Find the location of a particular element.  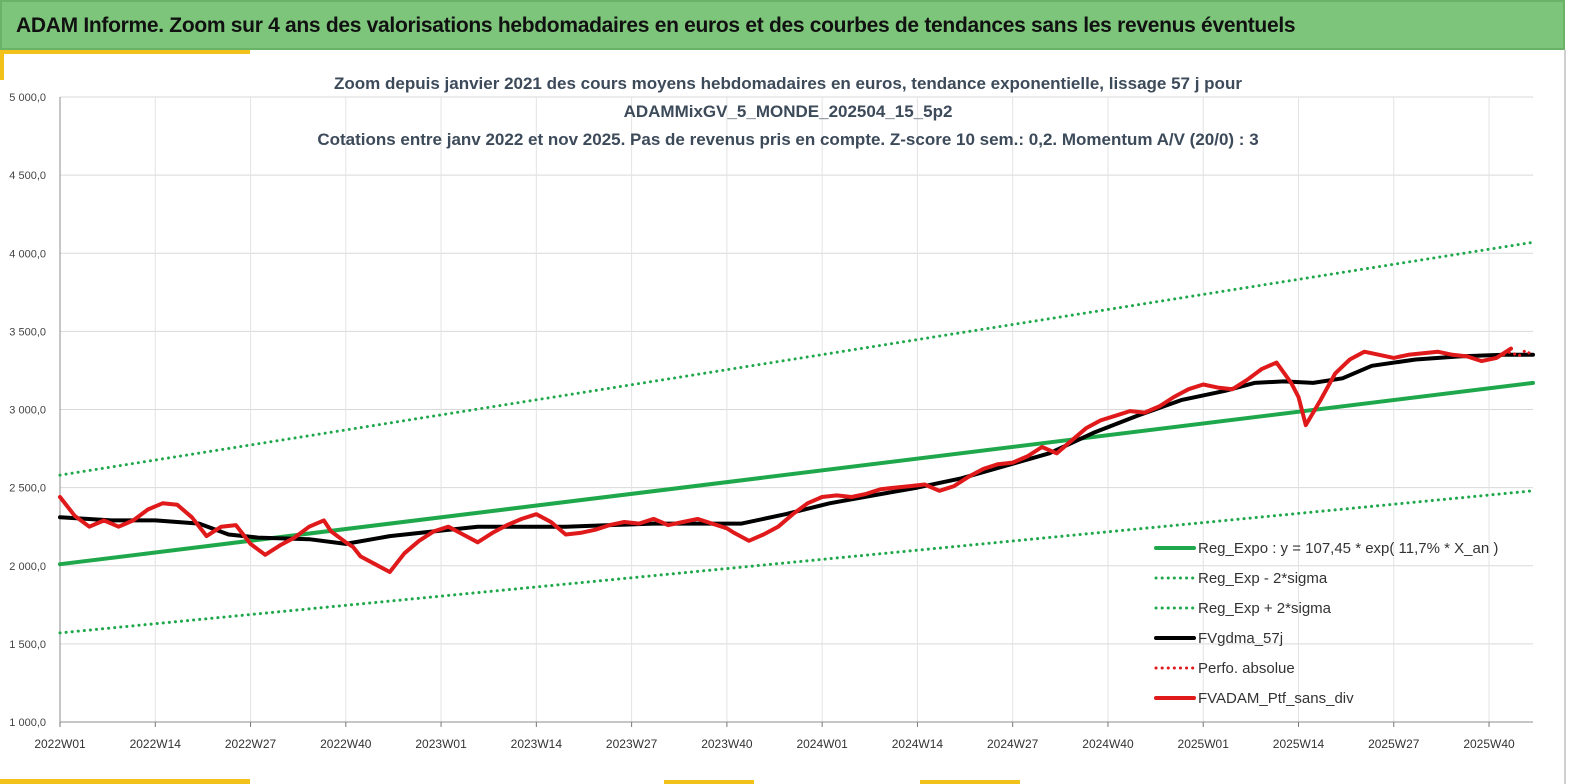

y-tick-label: 1 000,0 is located at coordinates (27, 723).